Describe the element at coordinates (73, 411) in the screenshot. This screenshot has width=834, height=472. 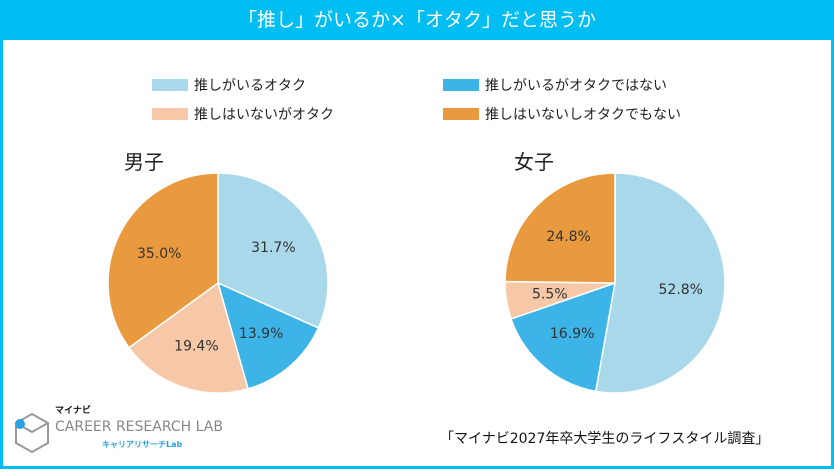
I see `logo-brand: マイナビ` at that location.